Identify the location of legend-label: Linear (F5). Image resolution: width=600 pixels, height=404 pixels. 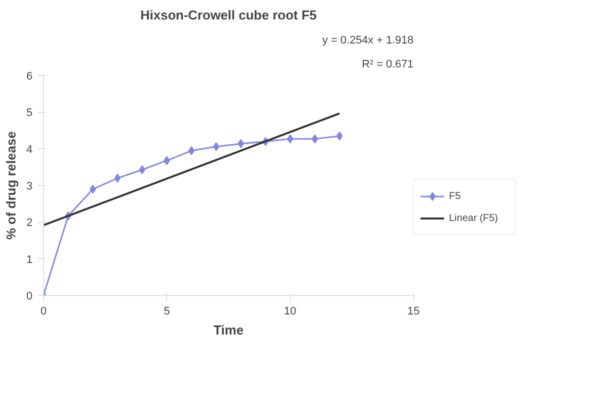
(474, 218).